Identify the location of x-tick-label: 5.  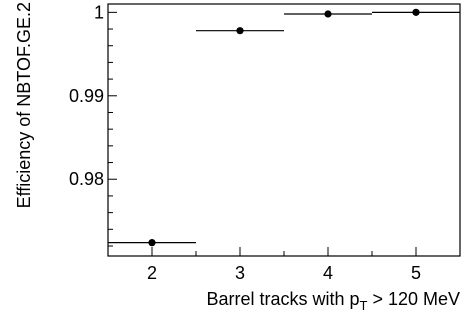
(416, 273).